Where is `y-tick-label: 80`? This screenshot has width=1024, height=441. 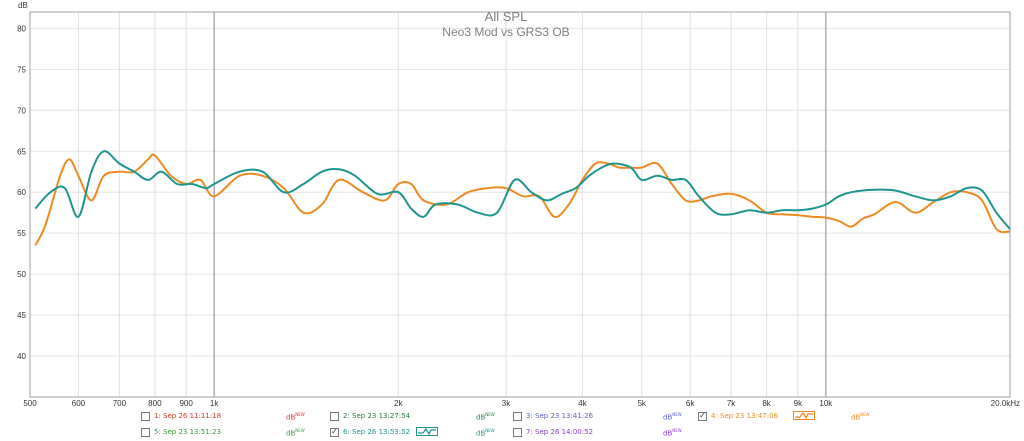 y-tick-label: 80 is located at coordinates (21, 28).